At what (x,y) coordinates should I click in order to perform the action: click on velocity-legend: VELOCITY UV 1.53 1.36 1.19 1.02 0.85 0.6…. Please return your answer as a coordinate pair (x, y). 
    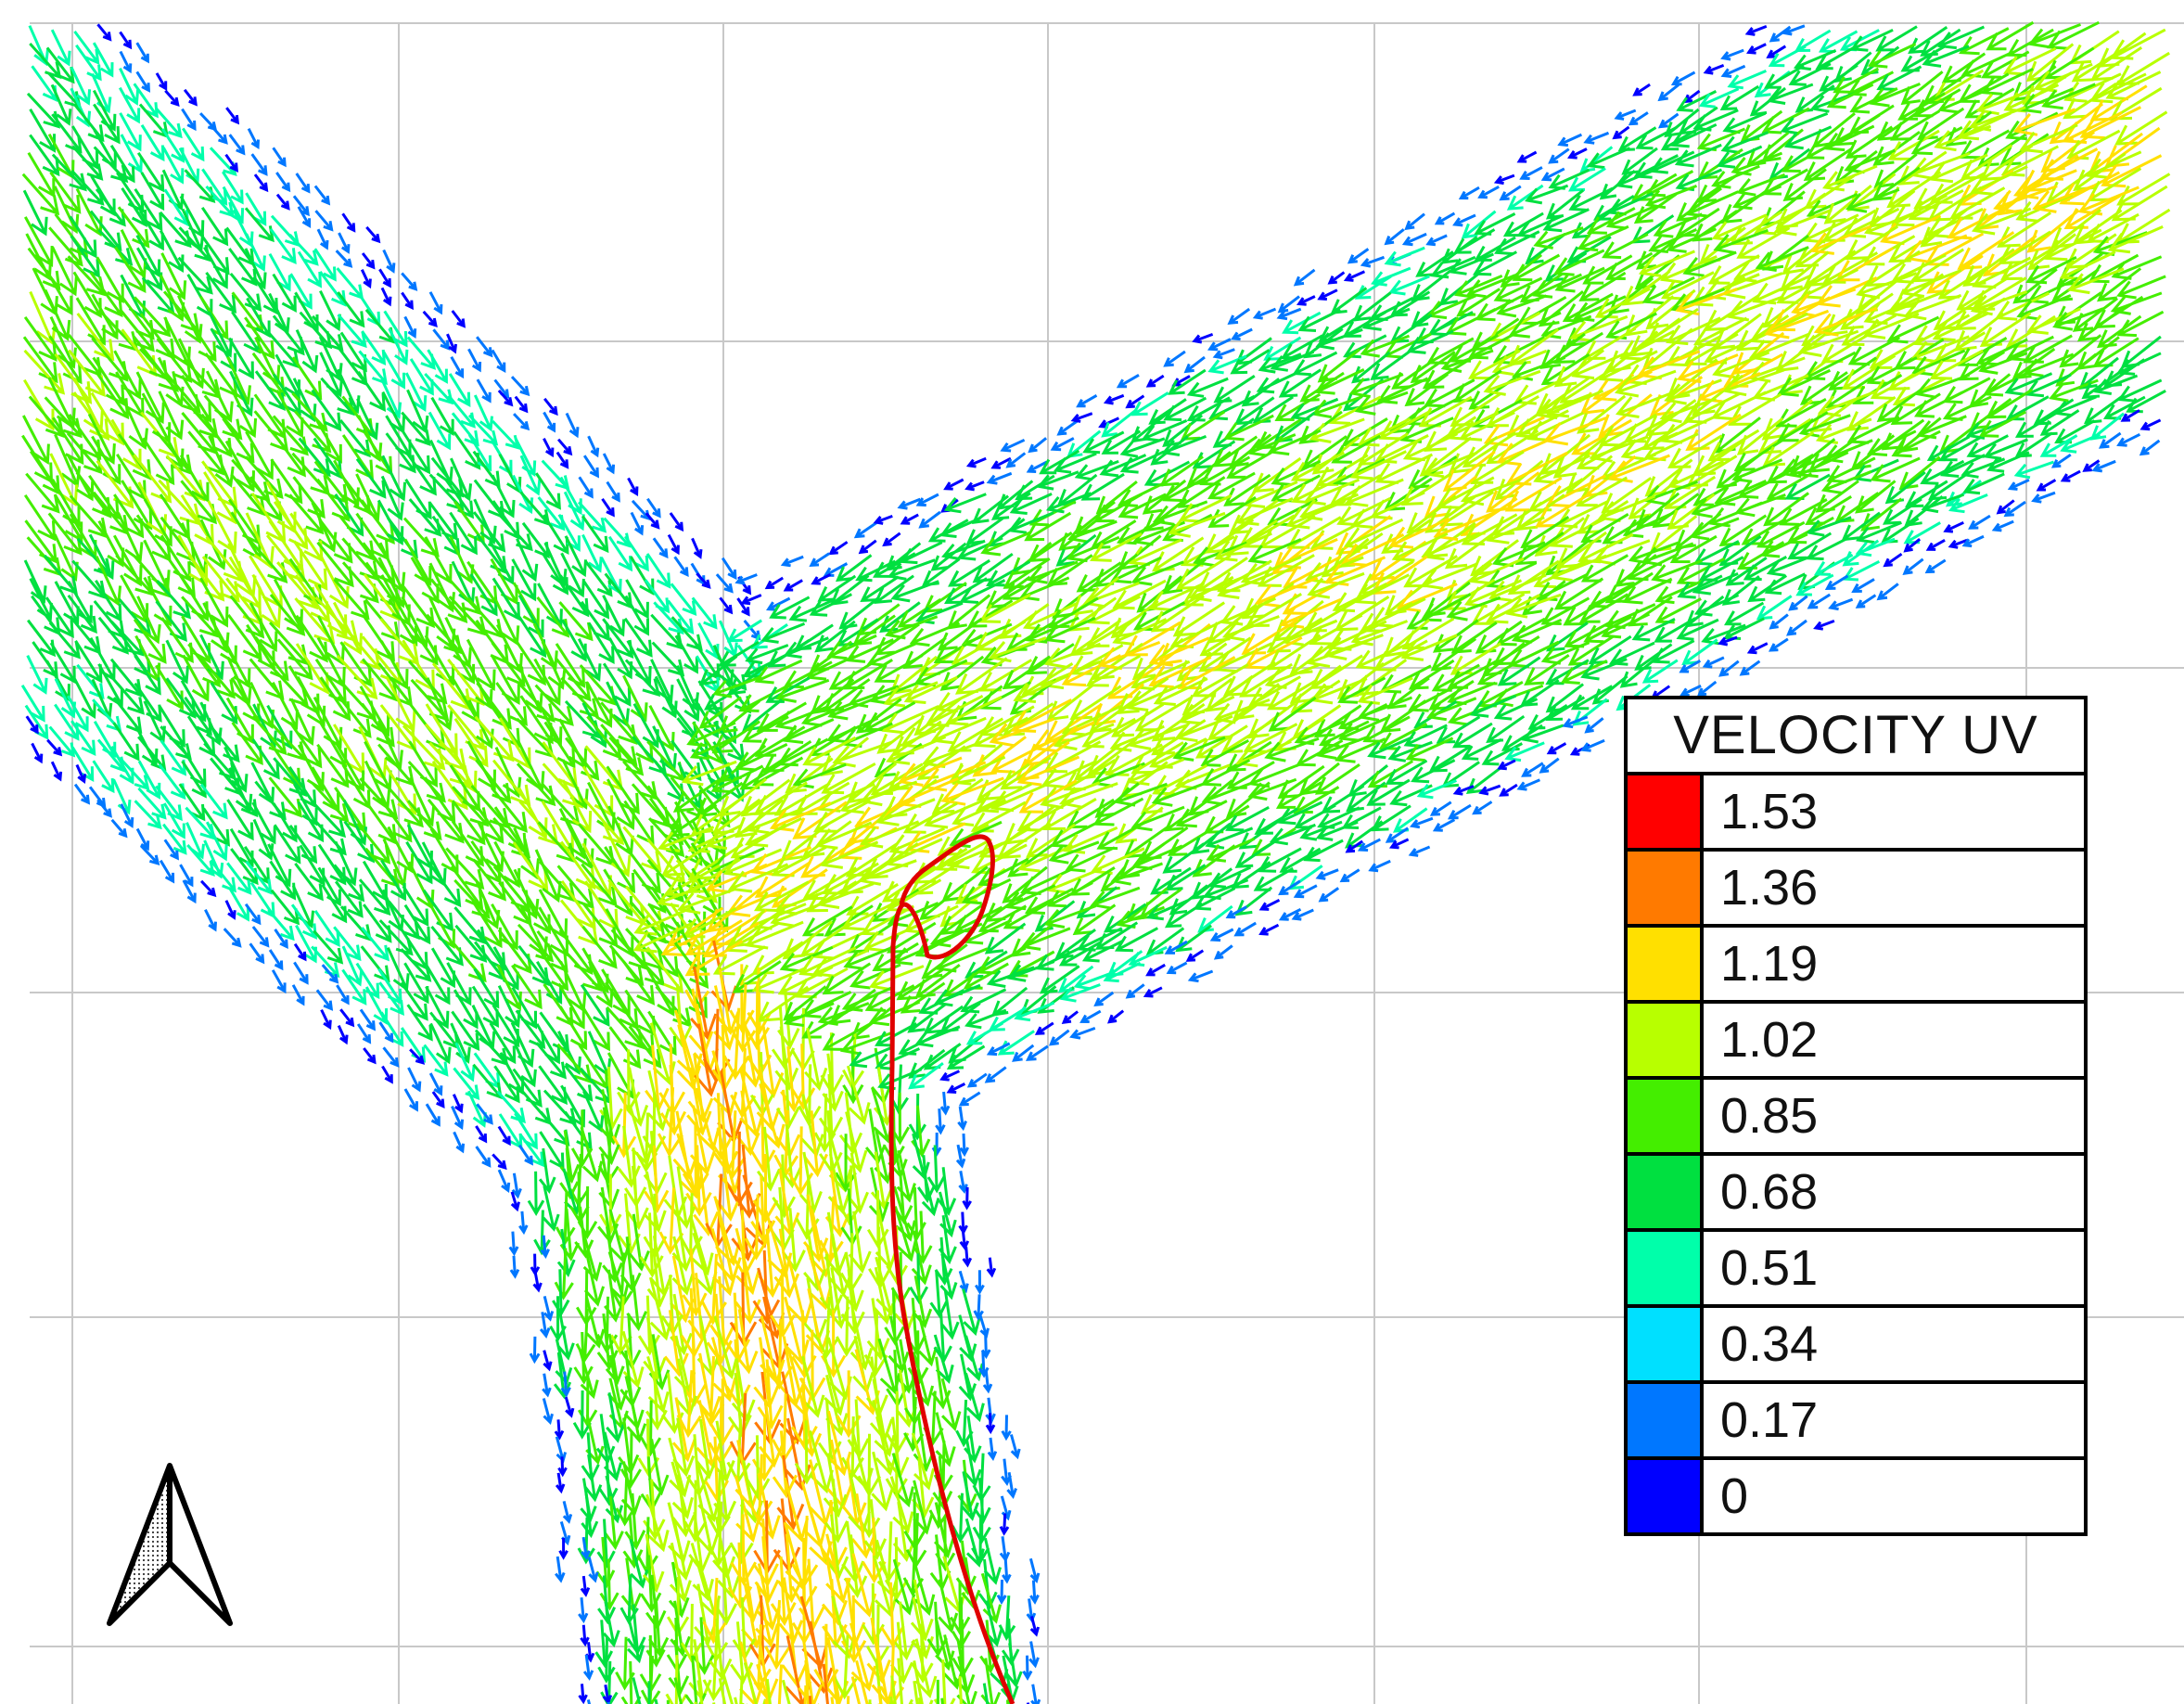
    Looking at the image, I should click on (1856, 1116).